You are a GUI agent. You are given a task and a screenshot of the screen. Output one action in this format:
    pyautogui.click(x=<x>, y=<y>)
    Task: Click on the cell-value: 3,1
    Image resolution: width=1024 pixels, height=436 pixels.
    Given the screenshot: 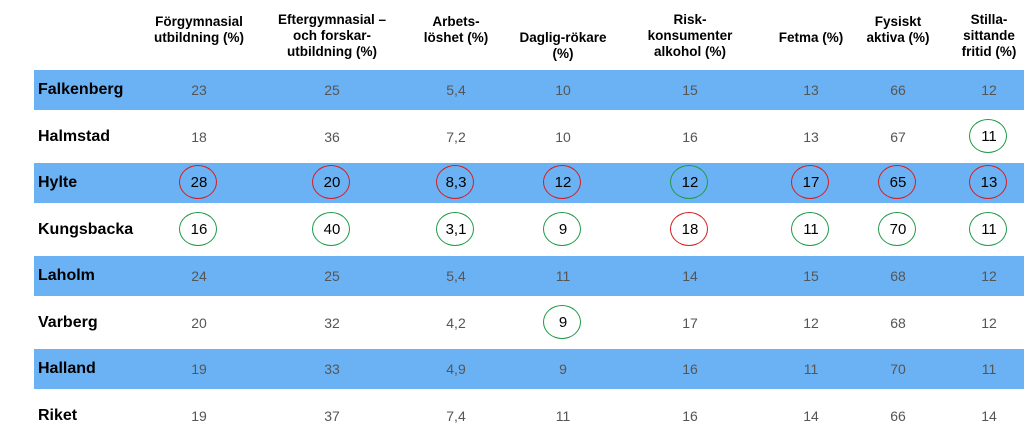 What is the action you would take?
    pyautogui.click(x=456, y=229)
    